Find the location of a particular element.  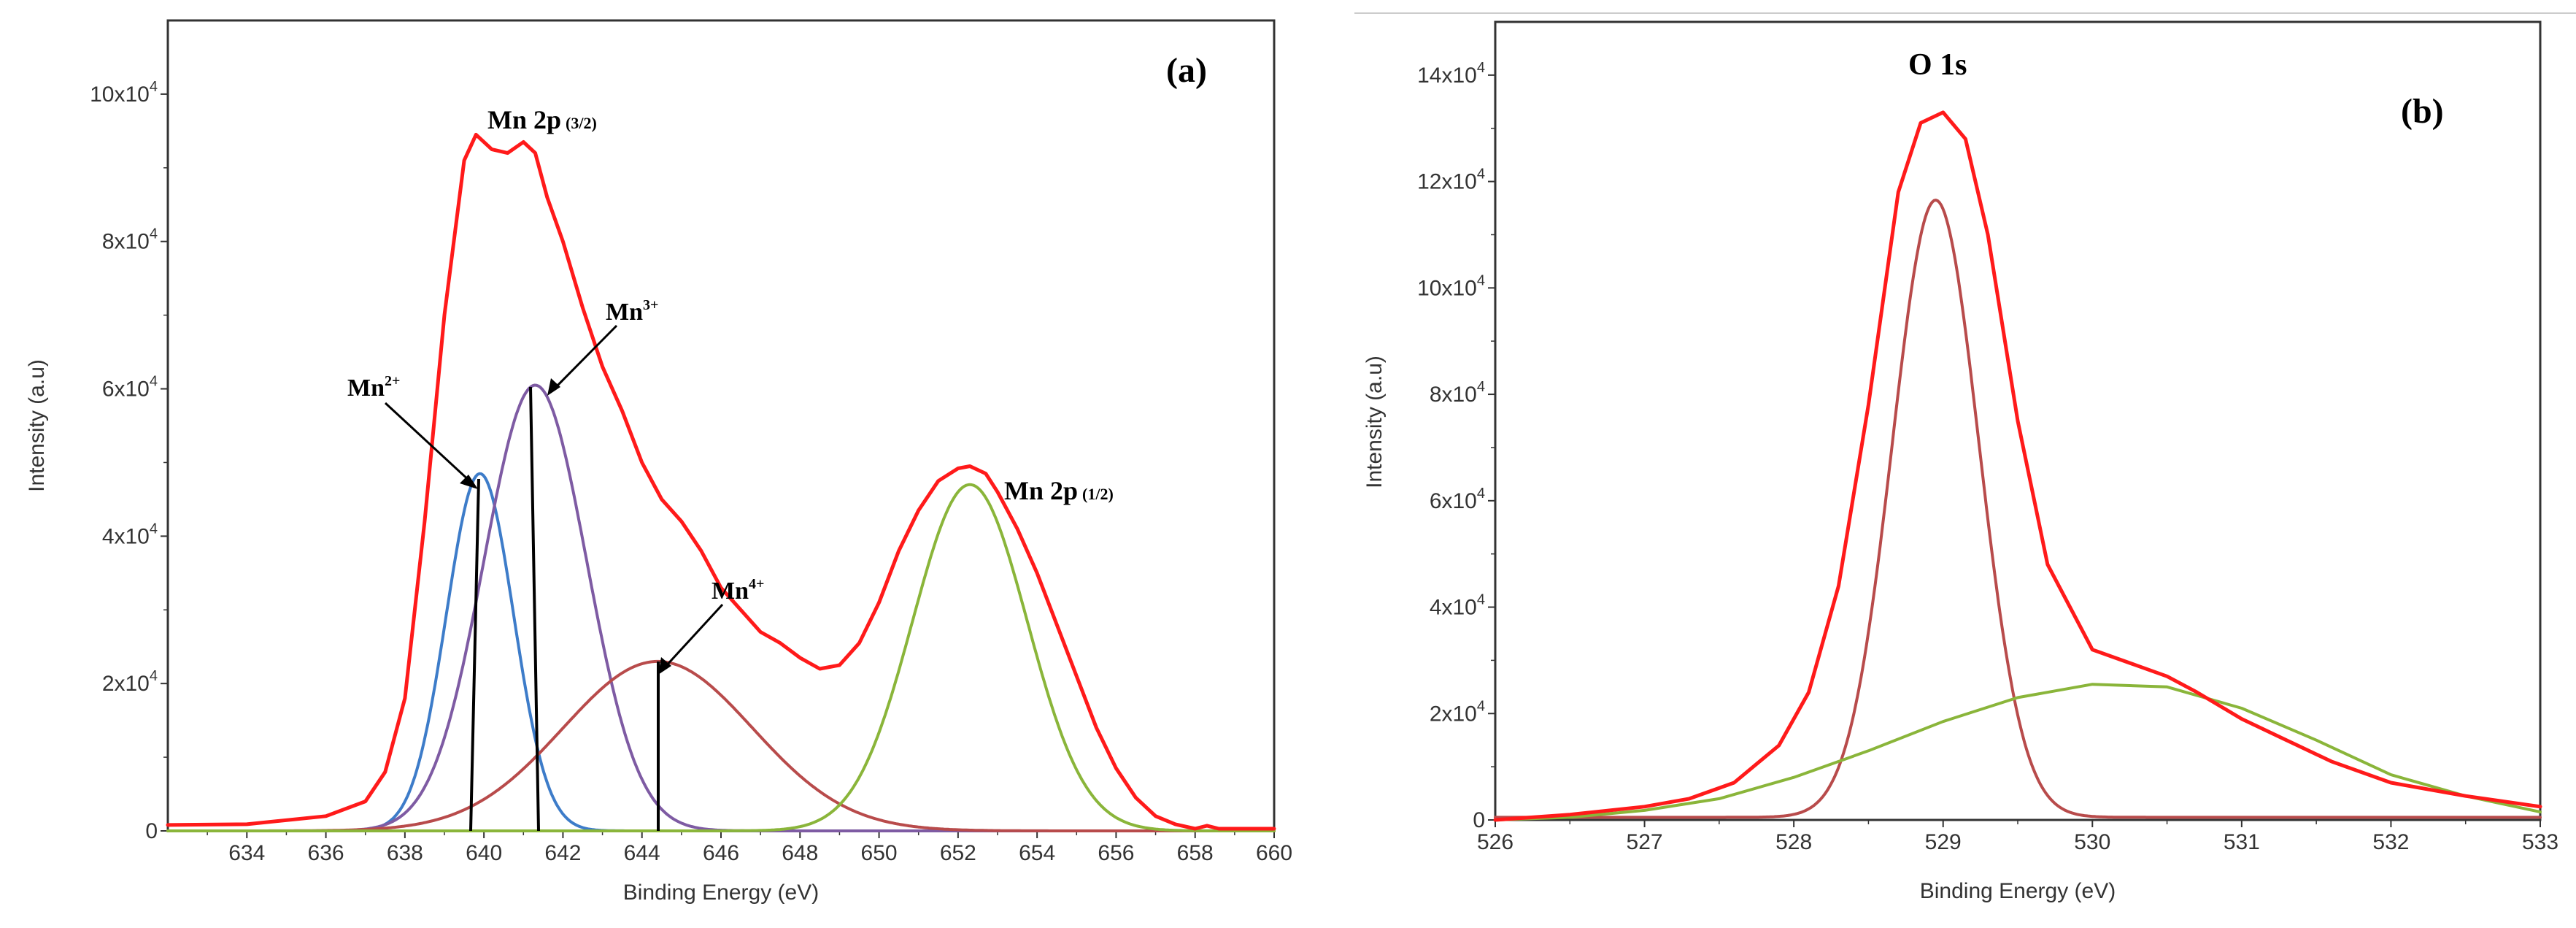

chart-a-x-tick-label: 648 is located at coordinates (800, 853).